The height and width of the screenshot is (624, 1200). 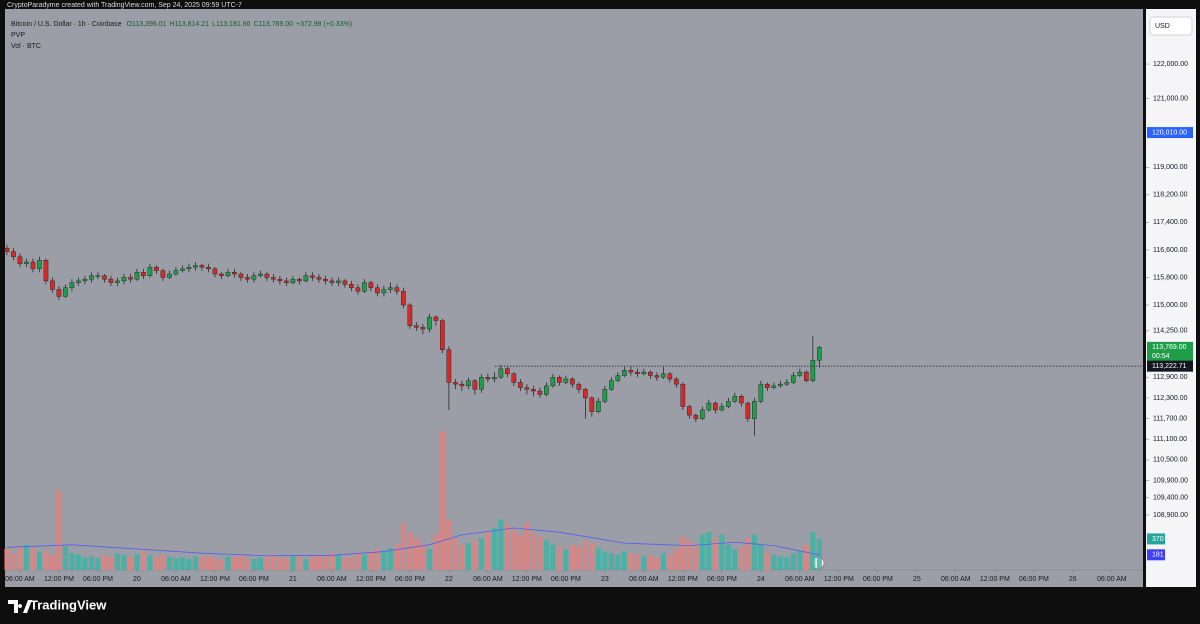 I want to click on symbol: Bitcoin / U.S. Dollar · 1h · Coinbase, so click(x=66, y=24).